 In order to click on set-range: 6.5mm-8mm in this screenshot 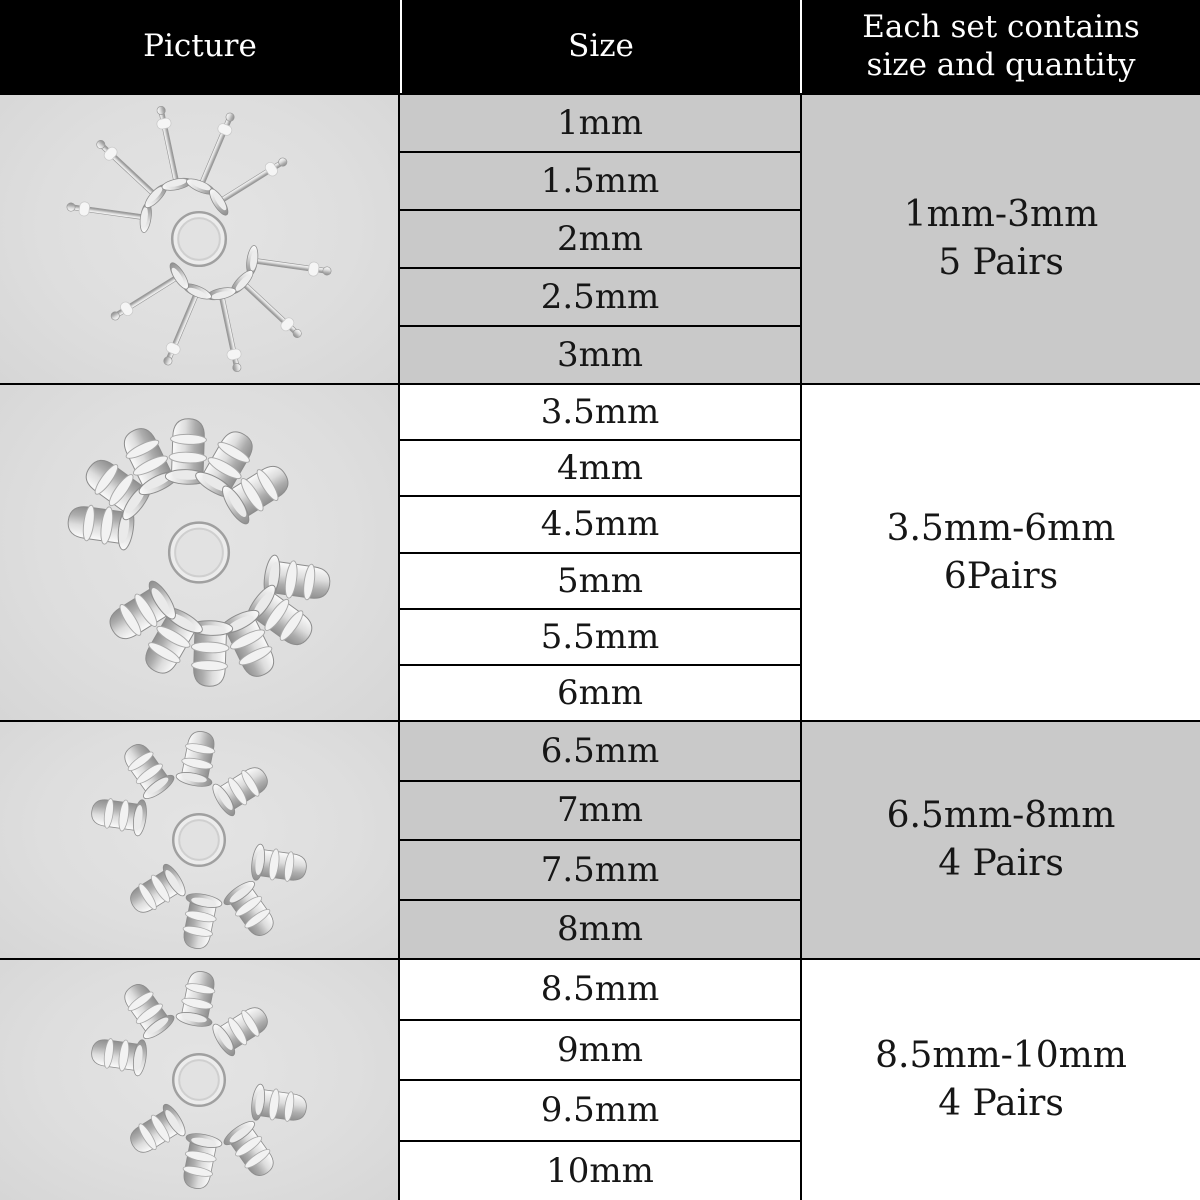, I will do `click(1001, 816)`.